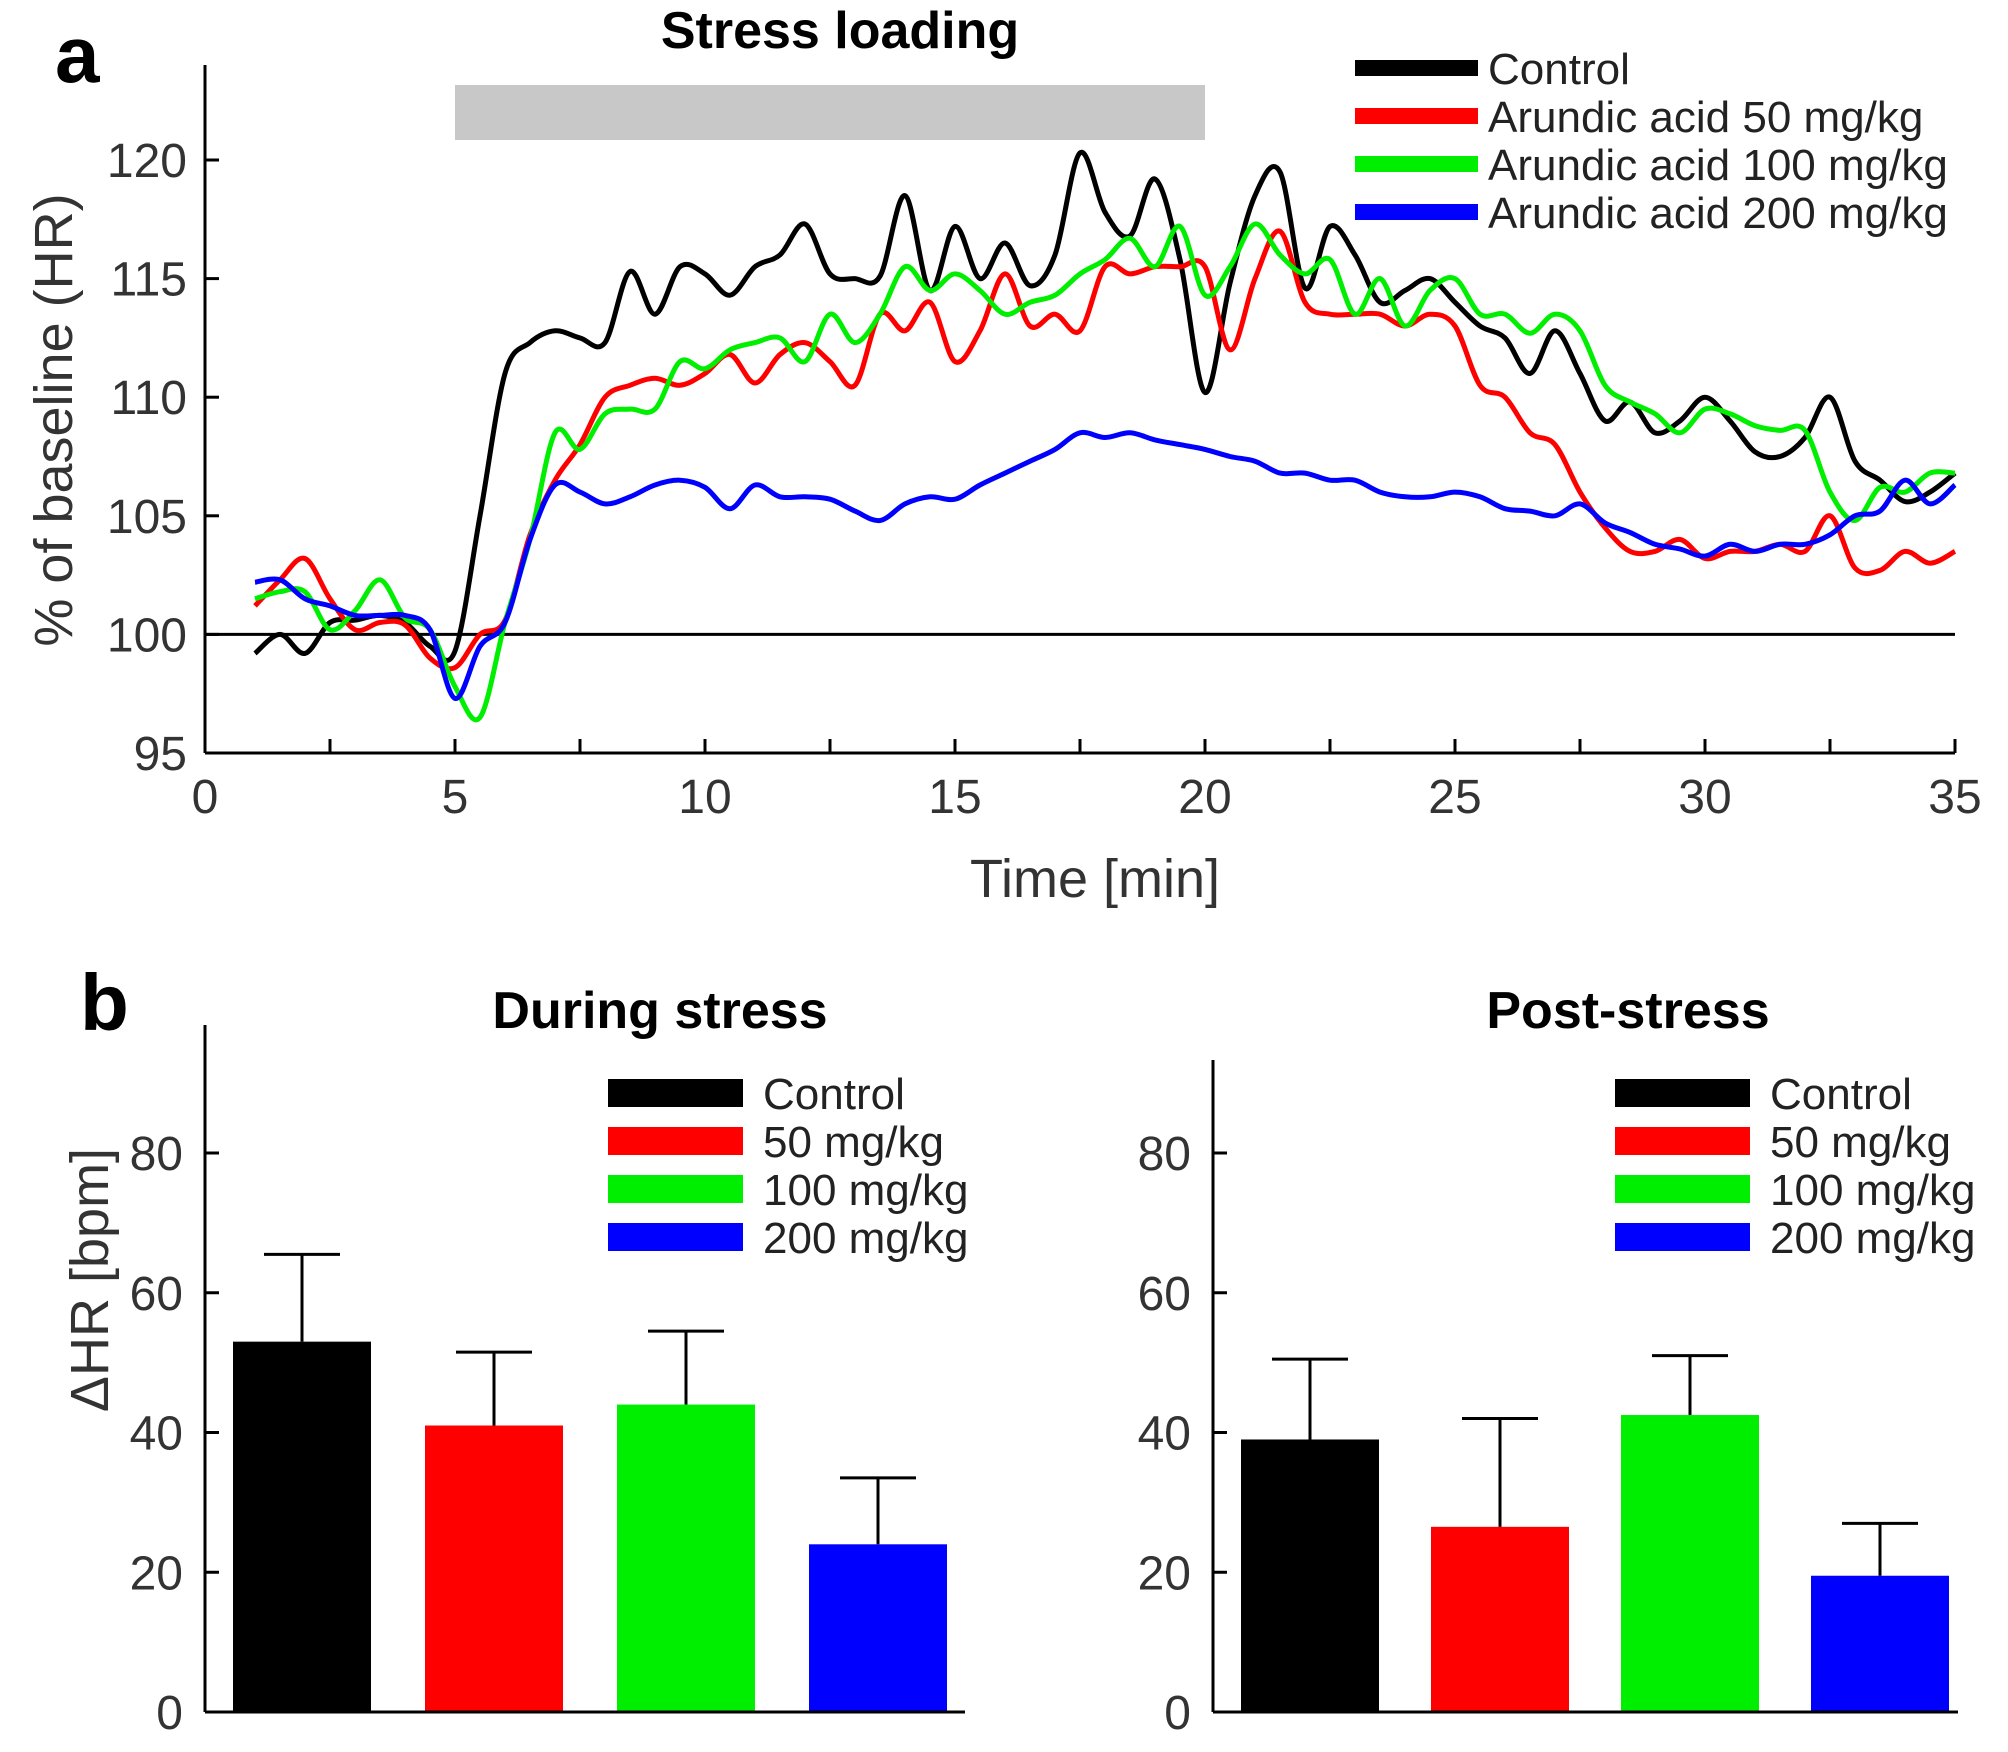 The width and height of the screenshot is (2008, 1752). What do you see at coordinates (1704, 797) in the screenshot?
I see `x-tick-label-30: 30` at bounding box center [1704, 797].